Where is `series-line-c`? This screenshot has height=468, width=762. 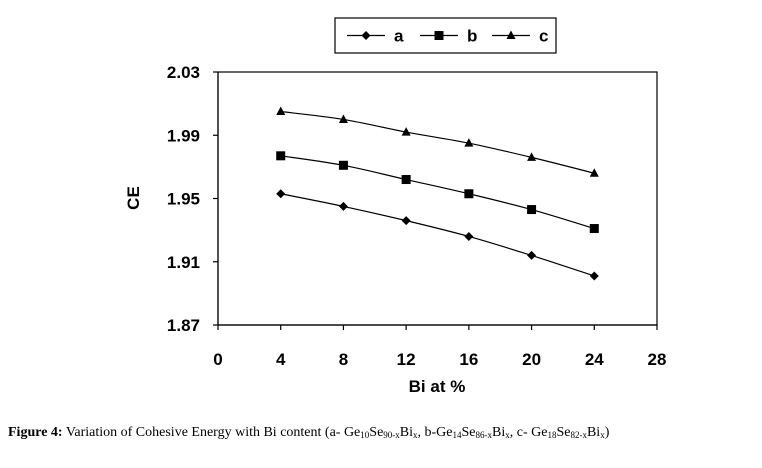 series-line-c is located at coordinates (437, 142).